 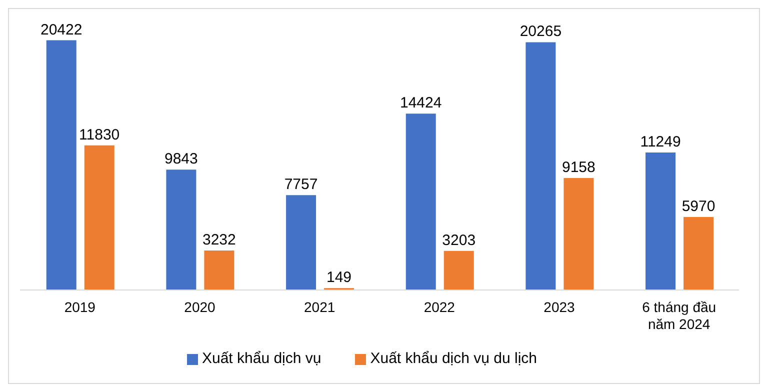 What do you see at coordinates (262, 358) in the screenshot?
I see `legend-label: Xuất khẩu dịch vụ` at bounding box center [262, 358].